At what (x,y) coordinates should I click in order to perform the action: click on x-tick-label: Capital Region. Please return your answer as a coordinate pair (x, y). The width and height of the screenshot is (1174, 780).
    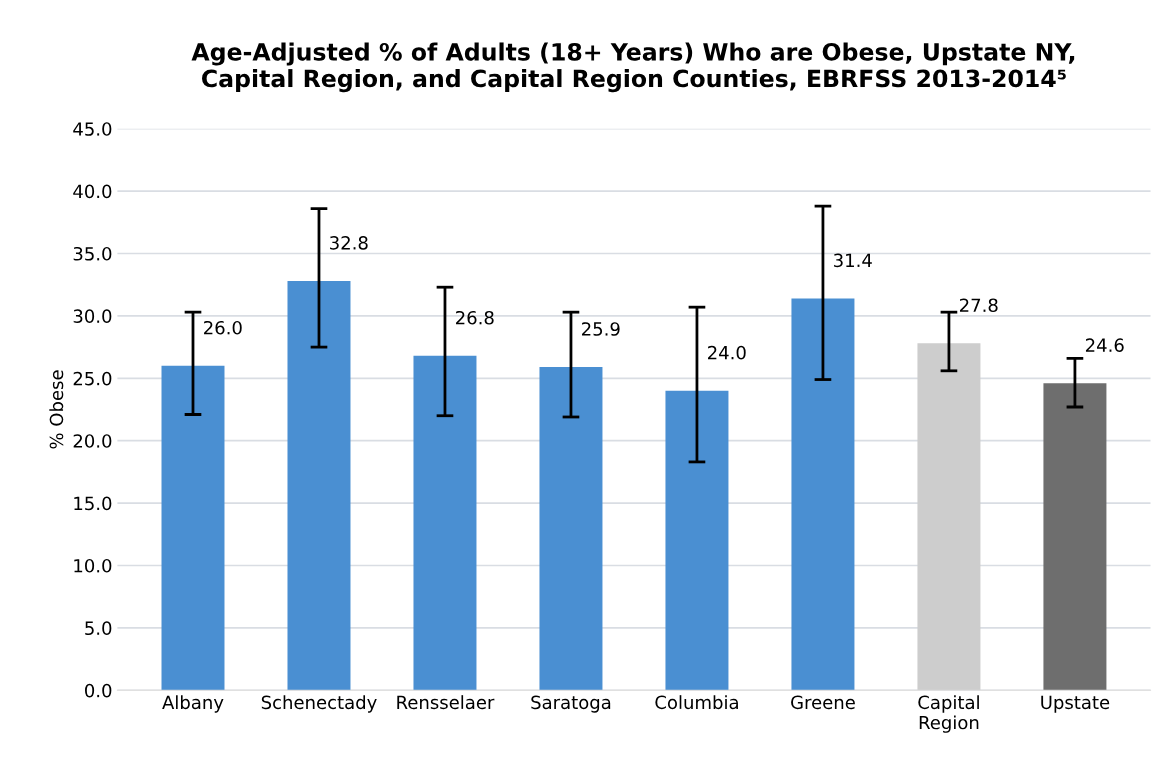
    Looking at the image, I should click on (948, 714).